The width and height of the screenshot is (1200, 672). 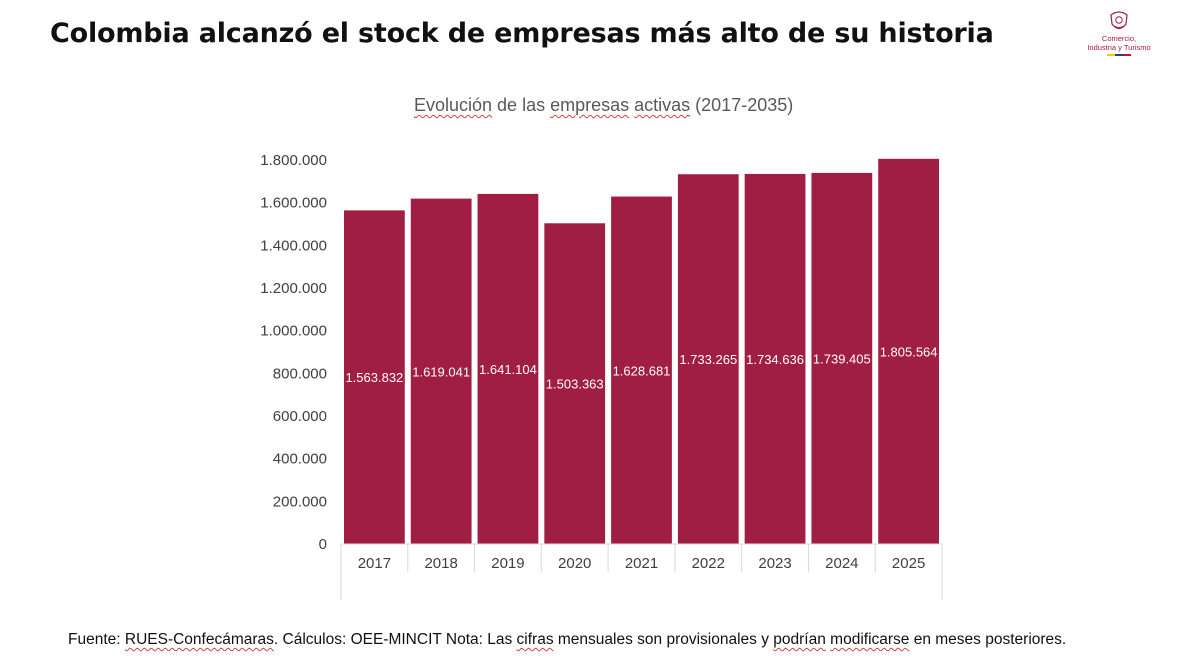 I want to click on flag-red-stripe, so click(x=1127, y=55).